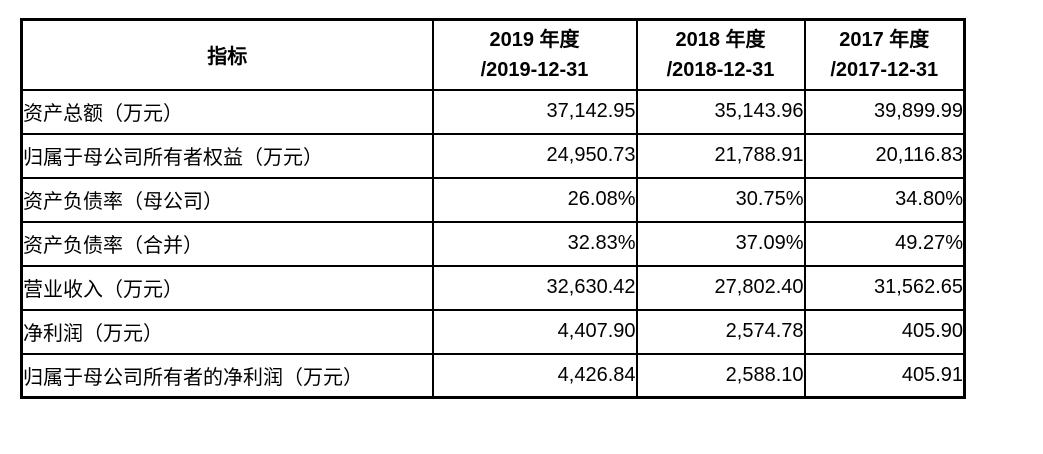 The image size is (1043, 454). Describe the element at coordinates (884, 199) in the screenshot. I see `value-cell: 34.80%` at that location.